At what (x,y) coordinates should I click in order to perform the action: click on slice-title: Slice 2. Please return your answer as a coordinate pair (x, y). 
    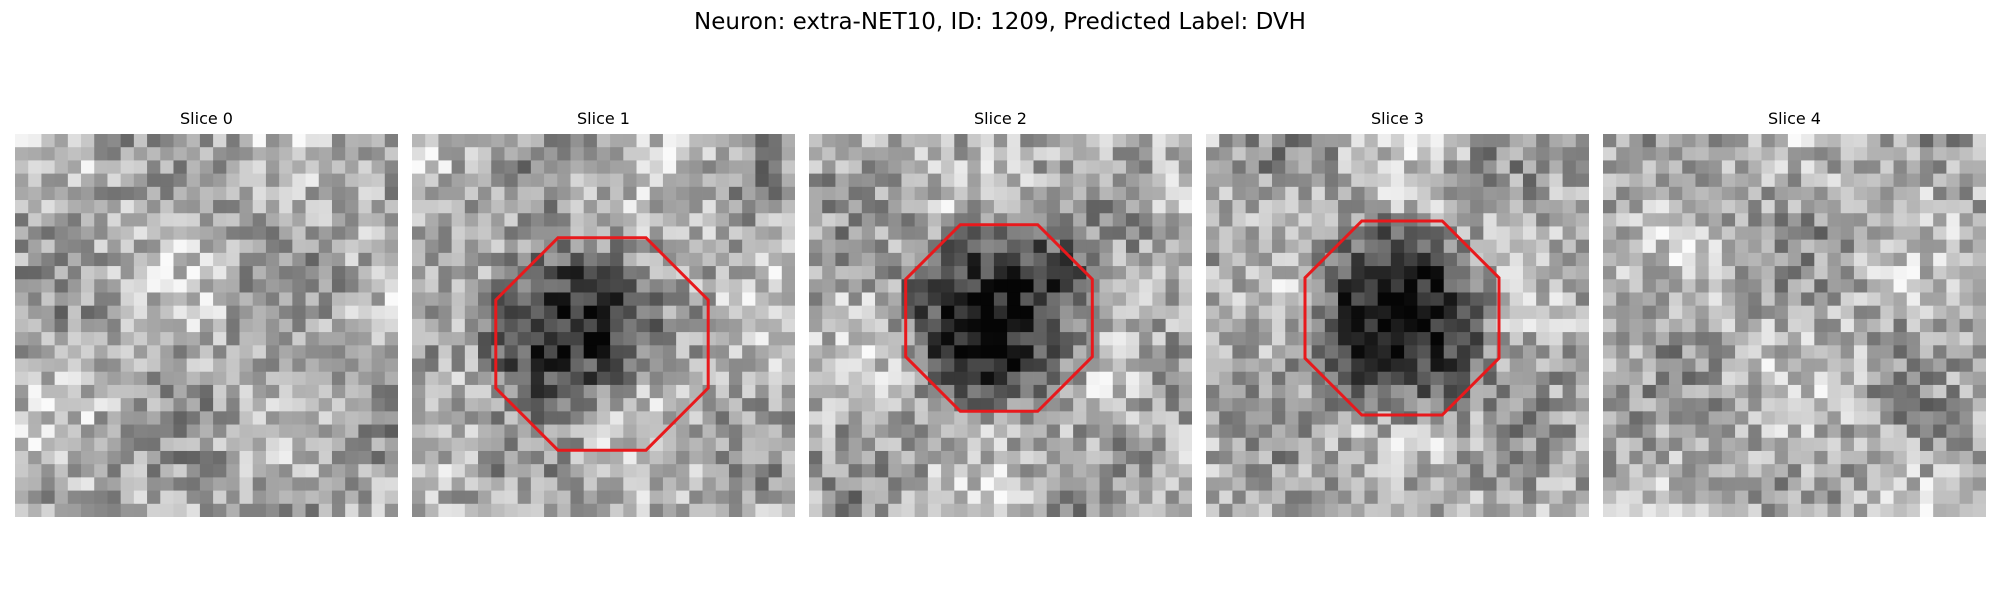
    Looking at the image, I should click on (1000, 118).